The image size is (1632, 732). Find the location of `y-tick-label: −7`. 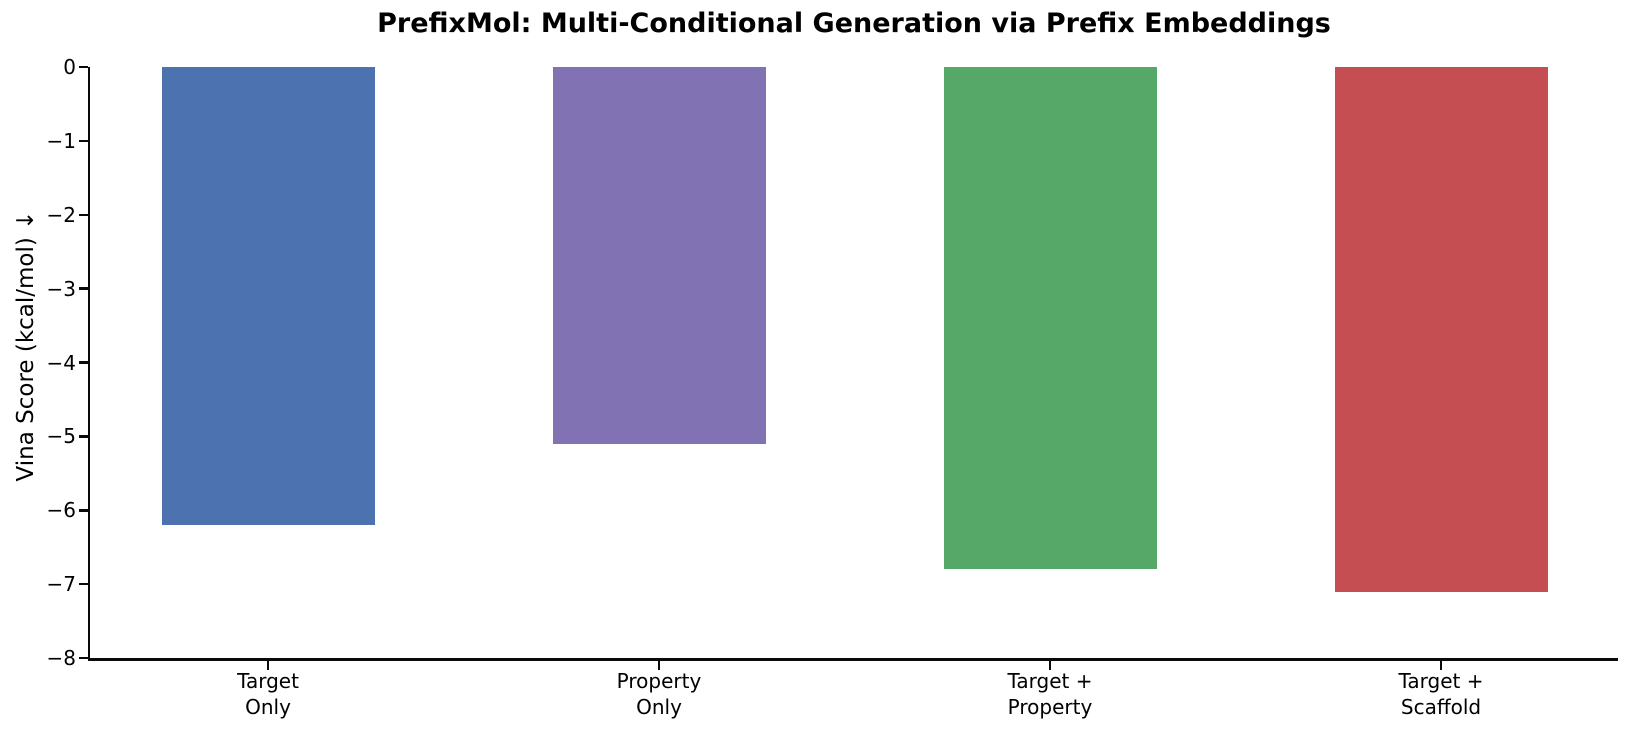

y-tick-label: −7 is located at coordinates (61, 584).